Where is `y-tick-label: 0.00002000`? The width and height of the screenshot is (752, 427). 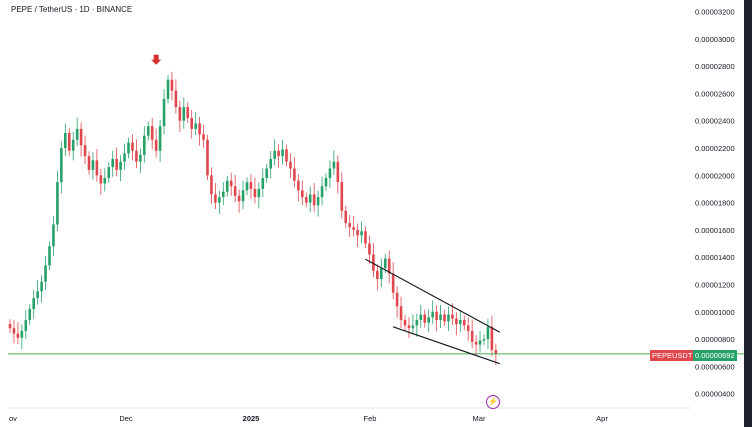
y-tick-label: 0.00002000 is located at coordinates (715, 175).